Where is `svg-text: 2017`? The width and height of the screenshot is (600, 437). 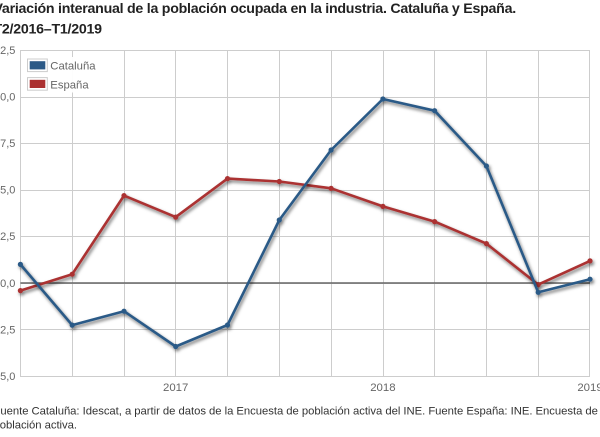
svg-text: 2017 is located at coordinates (175, 388).